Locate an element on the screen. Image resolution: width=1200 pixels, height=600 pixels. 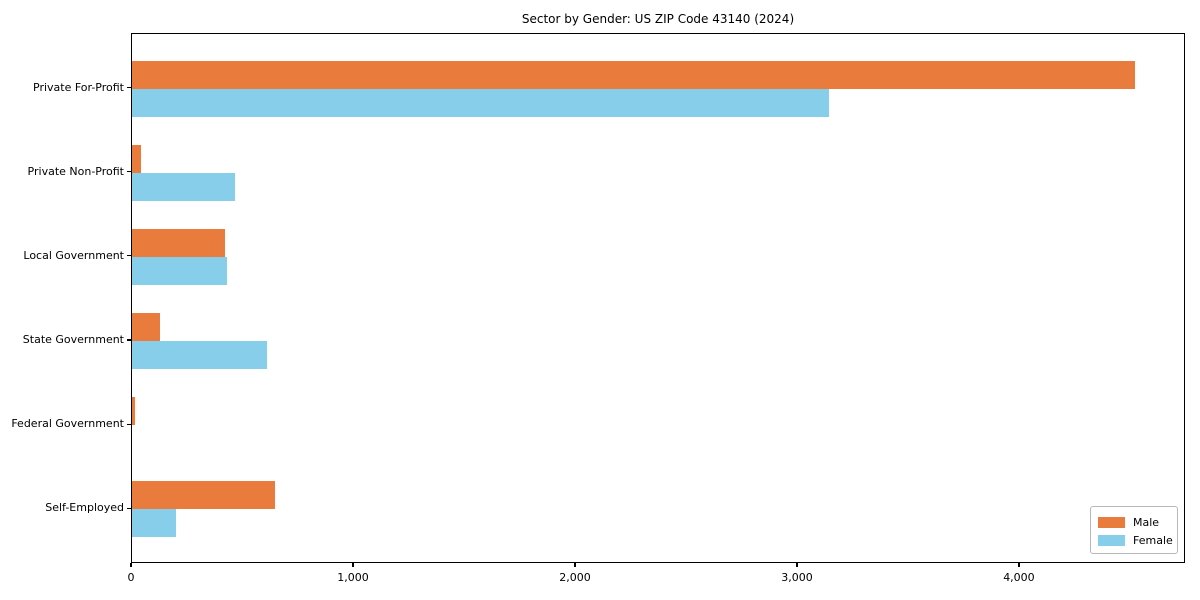
y-axis-label-local-government: Local Government is located at coordinates (73, 255).